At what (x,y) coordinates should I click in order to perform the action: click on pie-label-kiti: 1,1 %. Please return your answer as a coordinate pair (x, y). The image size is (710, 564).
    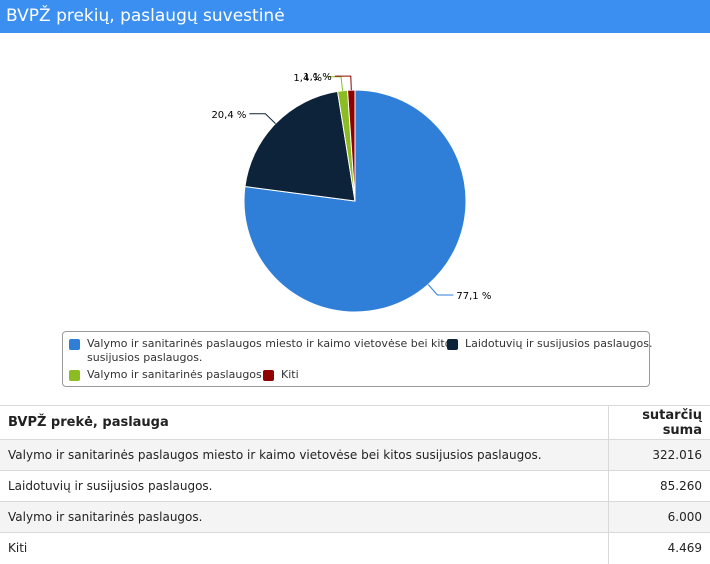
    Looking at the image, I should click on (317, 77).